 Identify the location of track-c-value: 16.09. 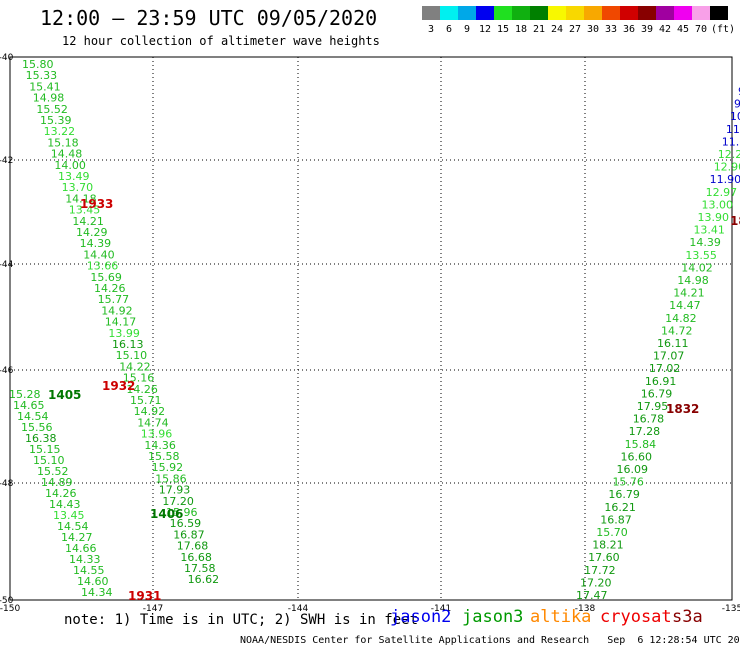
(633, 469).